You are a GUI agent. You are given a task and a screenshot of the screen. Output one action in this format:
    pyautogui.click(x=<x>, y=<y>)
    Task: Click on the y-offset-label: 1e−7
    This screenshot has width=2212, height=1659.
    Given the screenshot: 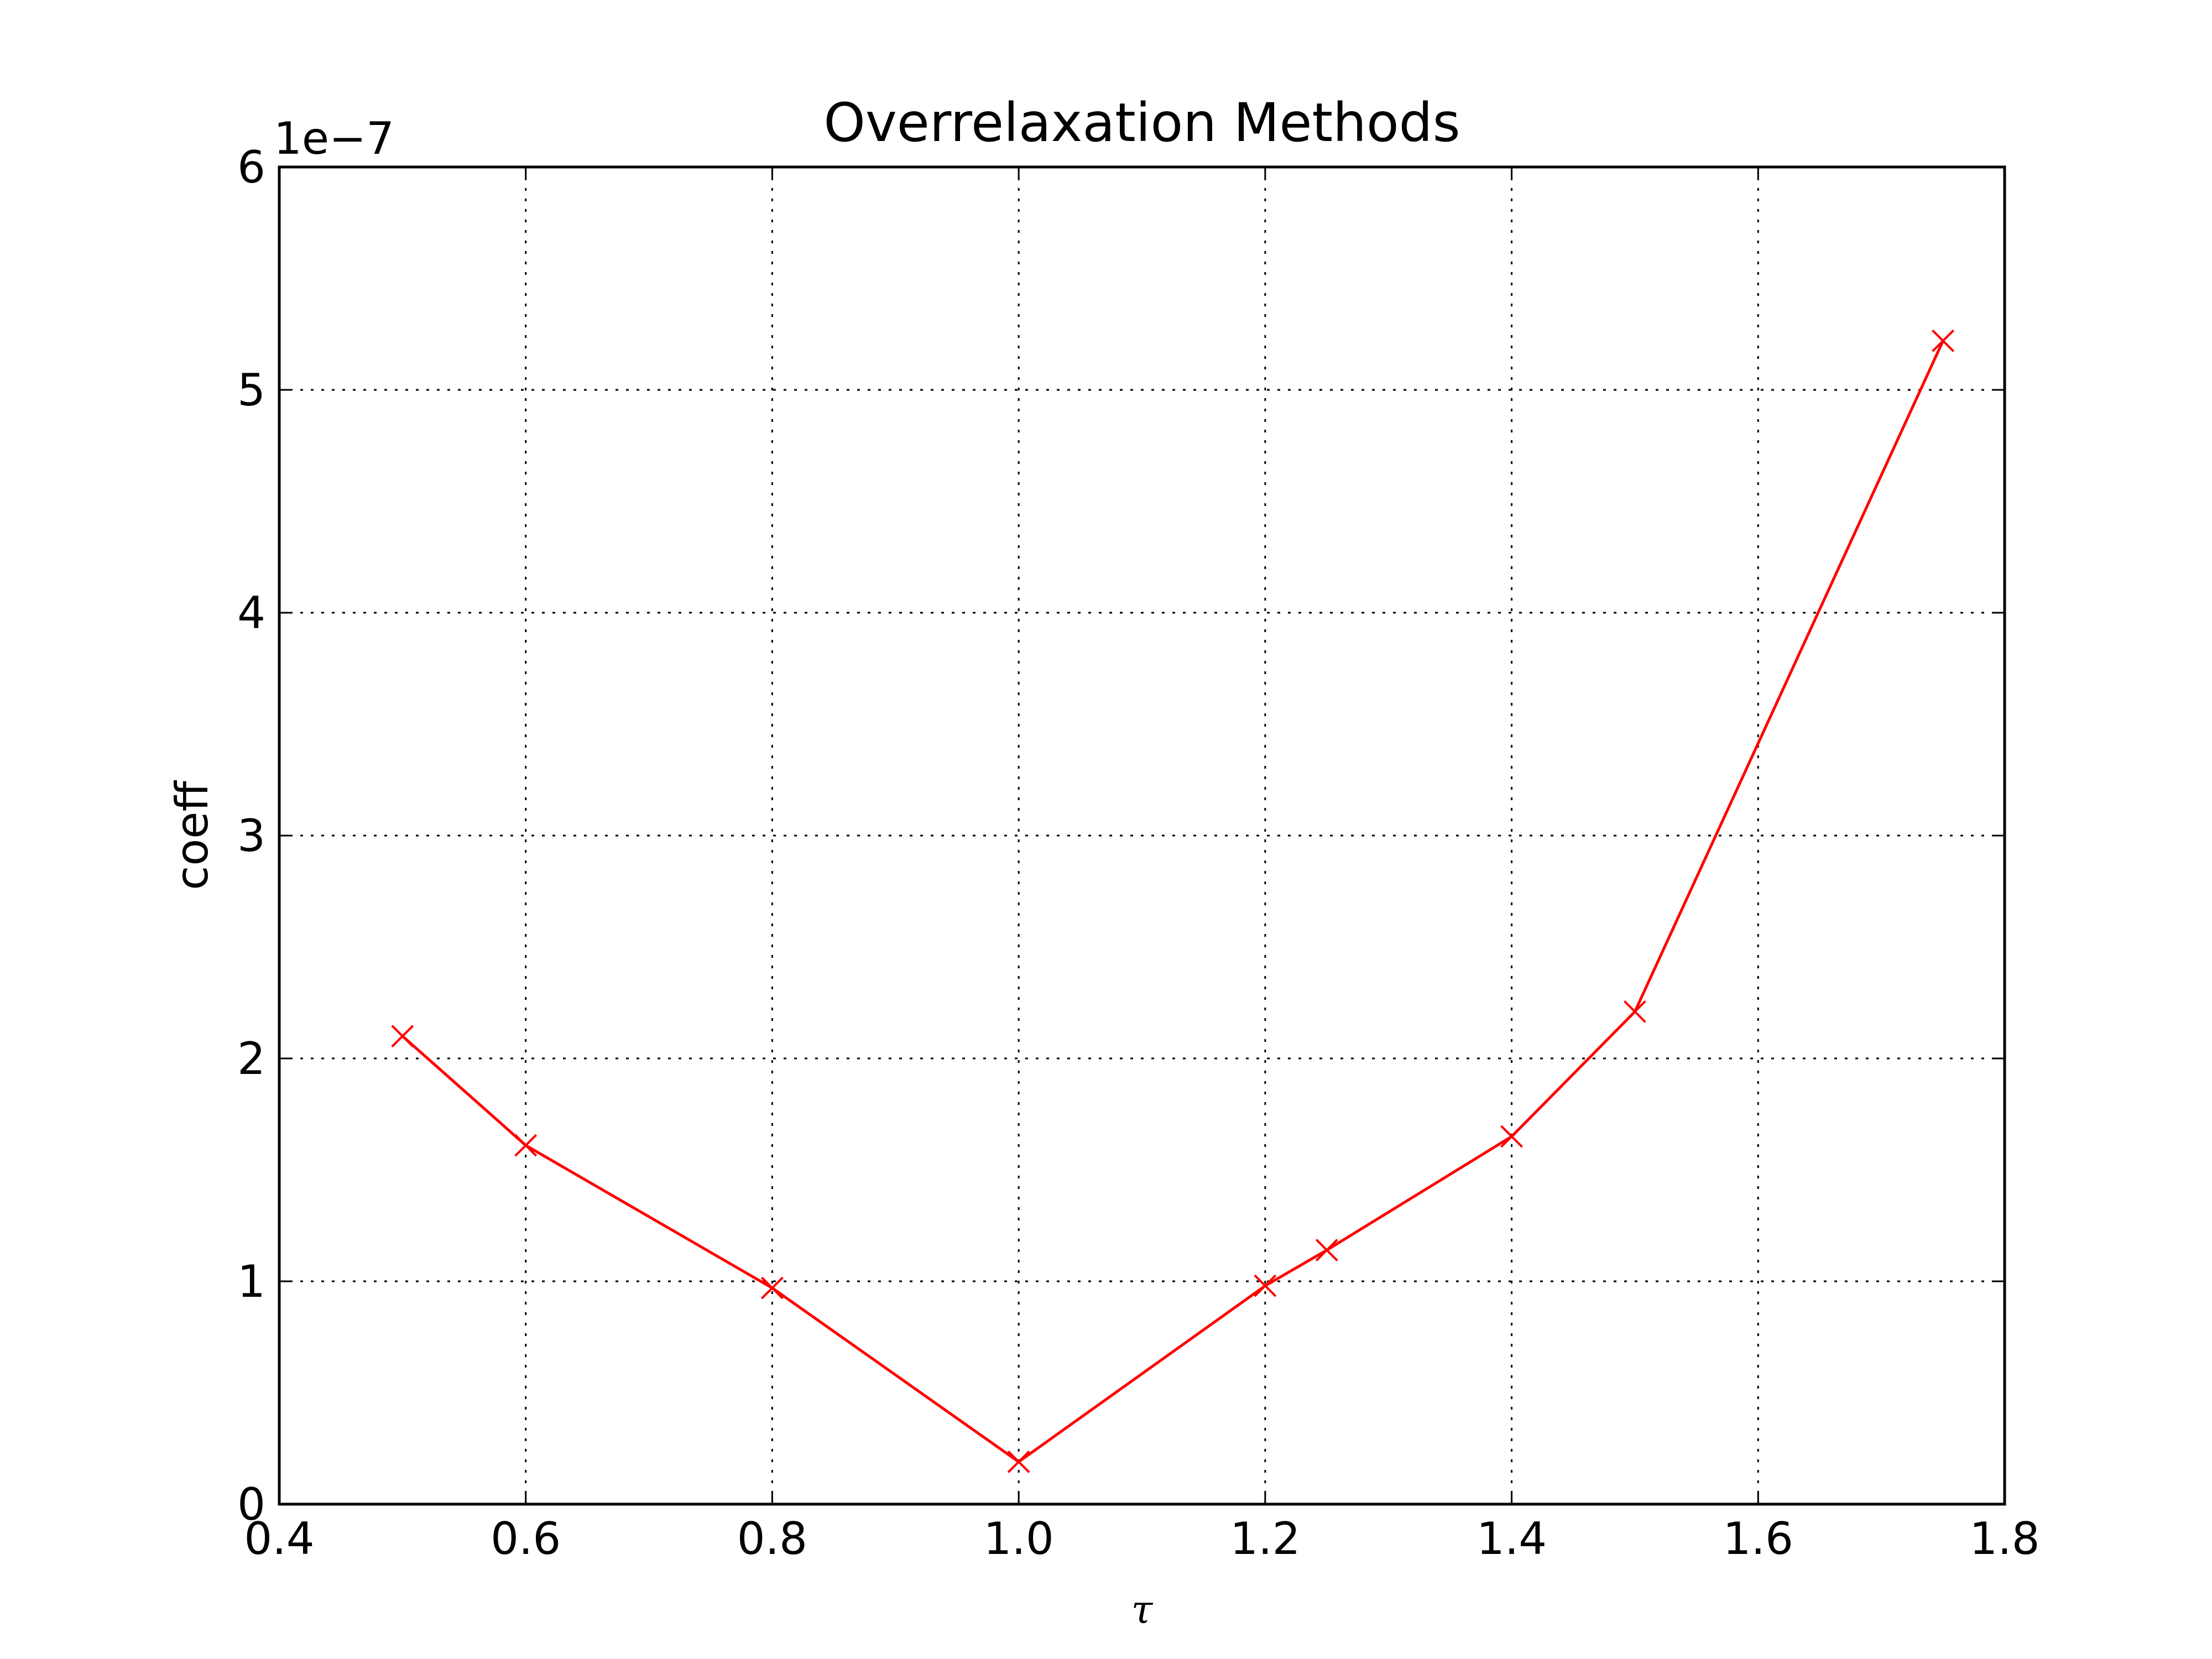 What is the action you would take?
    pyautogui.click(x=334, y=138)
    